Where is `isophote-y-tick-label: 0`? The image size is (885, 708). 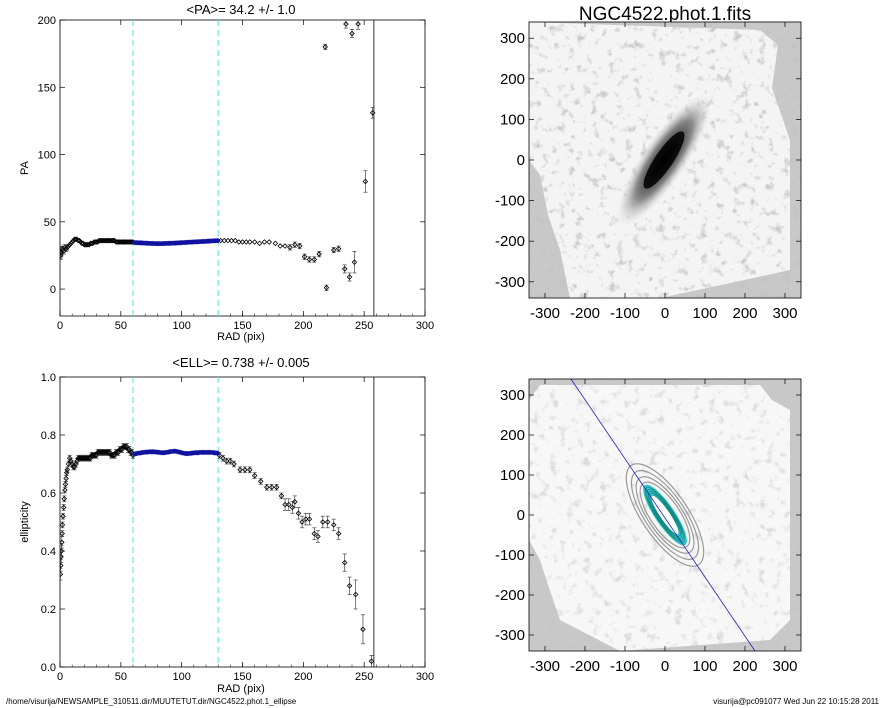
isophote-y-tick-label: 0 is located at coordinates (521, 515).